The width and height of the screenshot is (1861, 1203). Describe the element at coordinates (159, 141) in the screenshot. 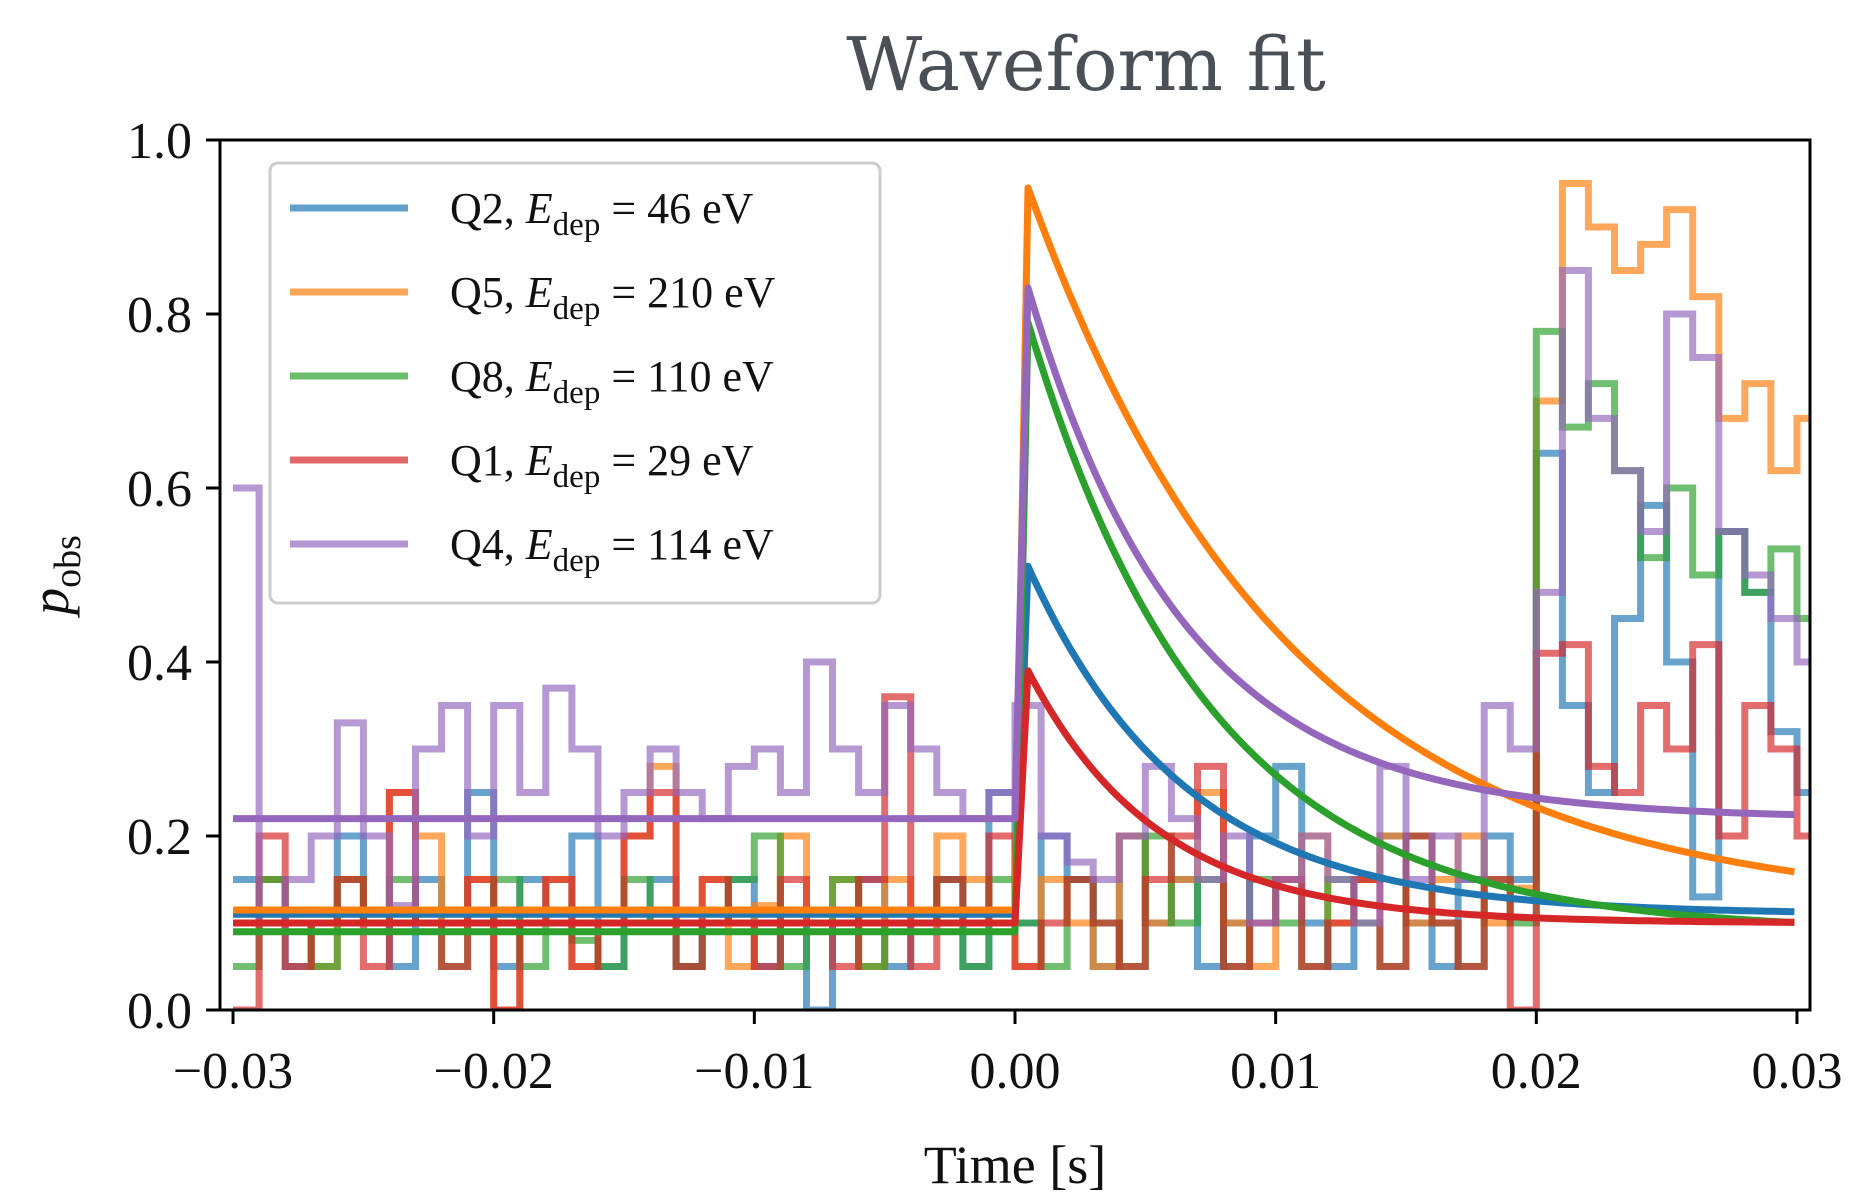

I see `y-tick-label: 1.0` at that location.